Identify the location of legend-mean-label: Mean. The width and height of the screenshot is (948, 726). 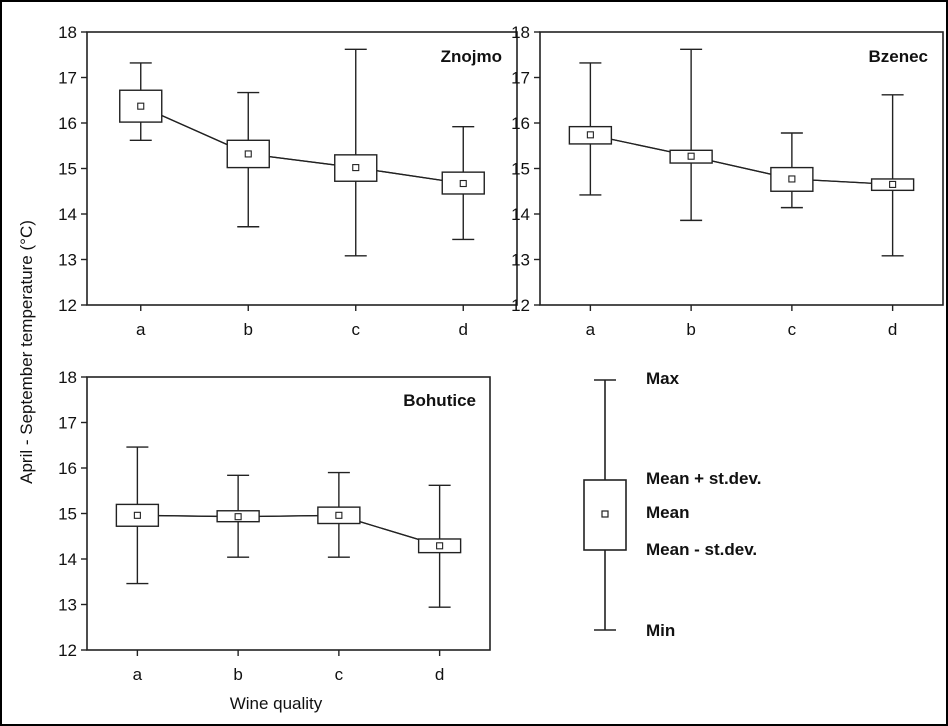
(667, 512).